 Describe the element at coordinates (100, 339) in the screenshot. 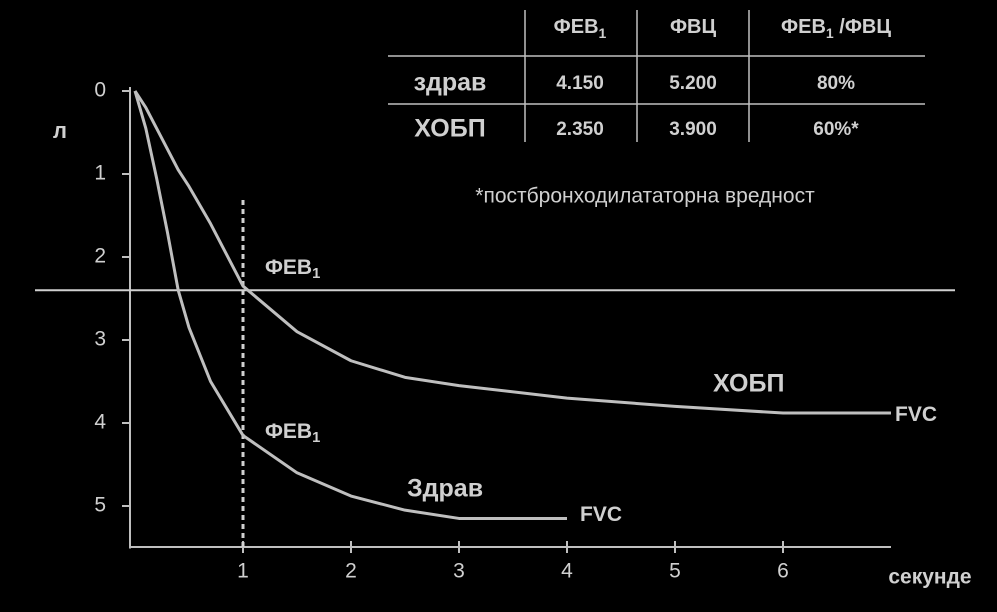

I see `y-tick-label: 3` at that location.